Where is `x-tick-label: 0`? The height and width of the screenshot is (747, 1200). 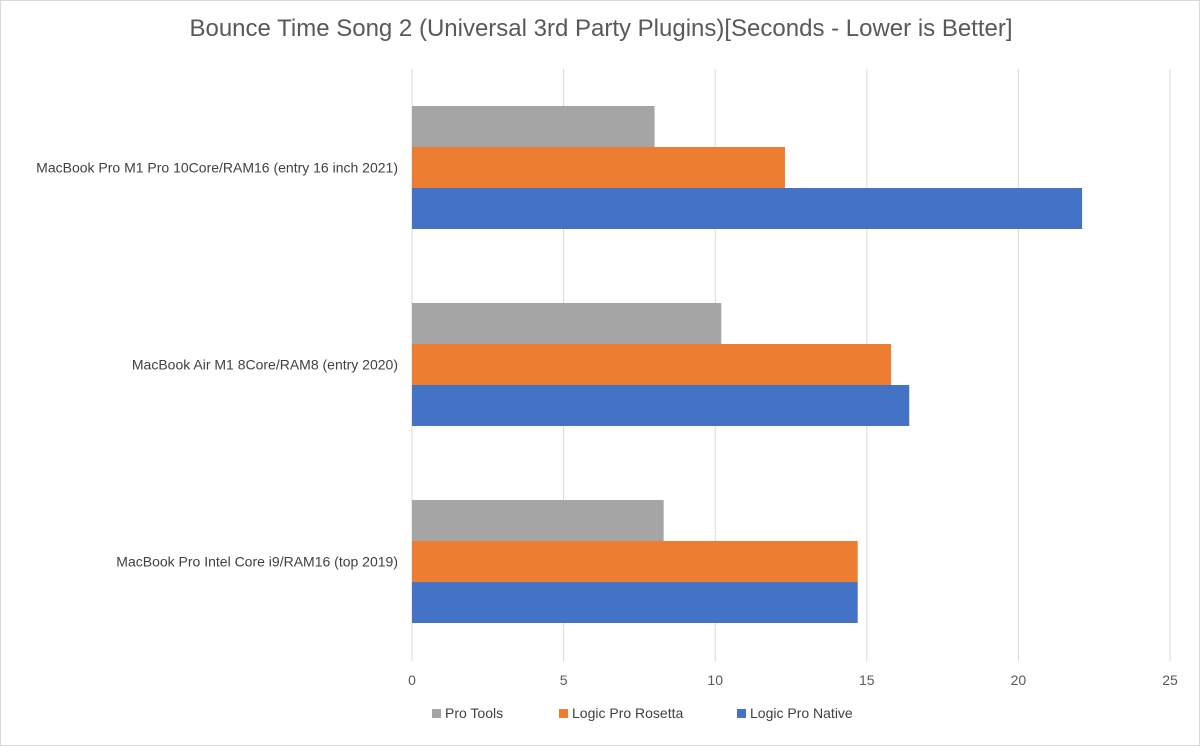
x-tick-label: 0 is located at coordinates (412, 680).